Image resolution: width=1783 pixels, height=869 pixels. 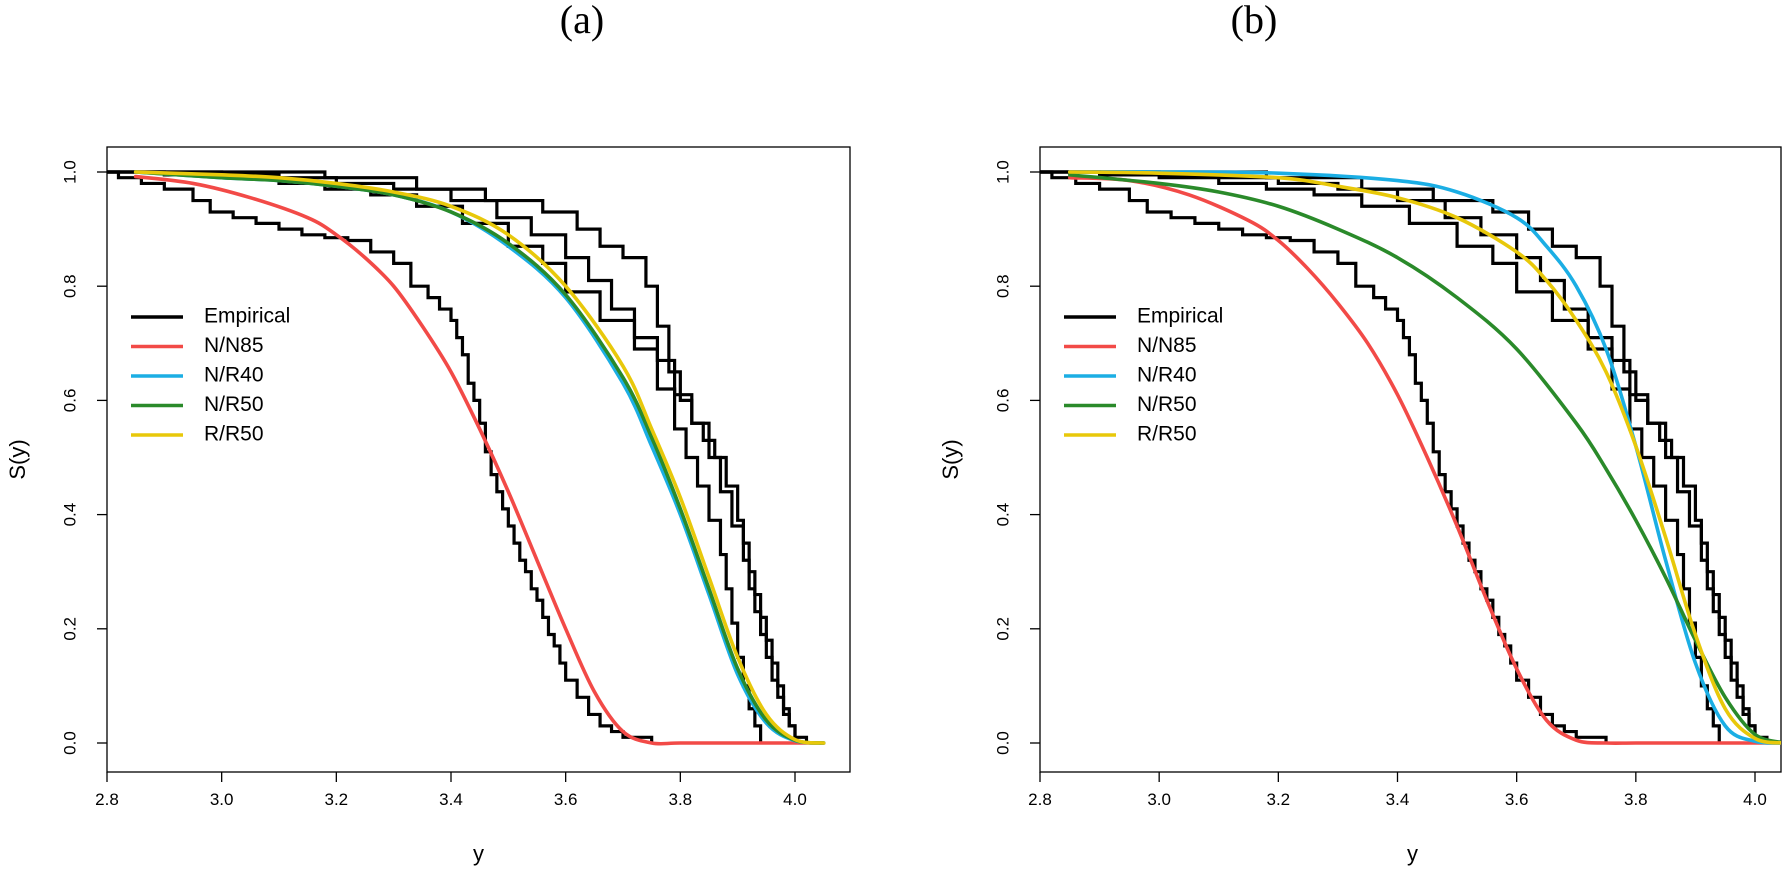 I want to click on panel-title: (a), so click(x=582, y=21).